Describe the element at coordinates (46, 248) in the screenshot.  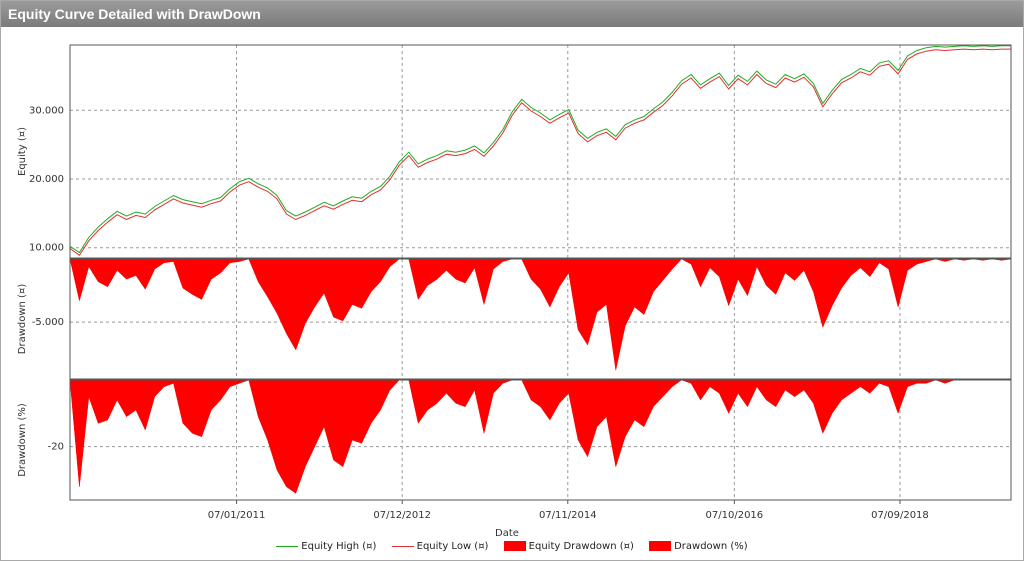
I see `y-tick-label-equity-0: 10.000` at that location.